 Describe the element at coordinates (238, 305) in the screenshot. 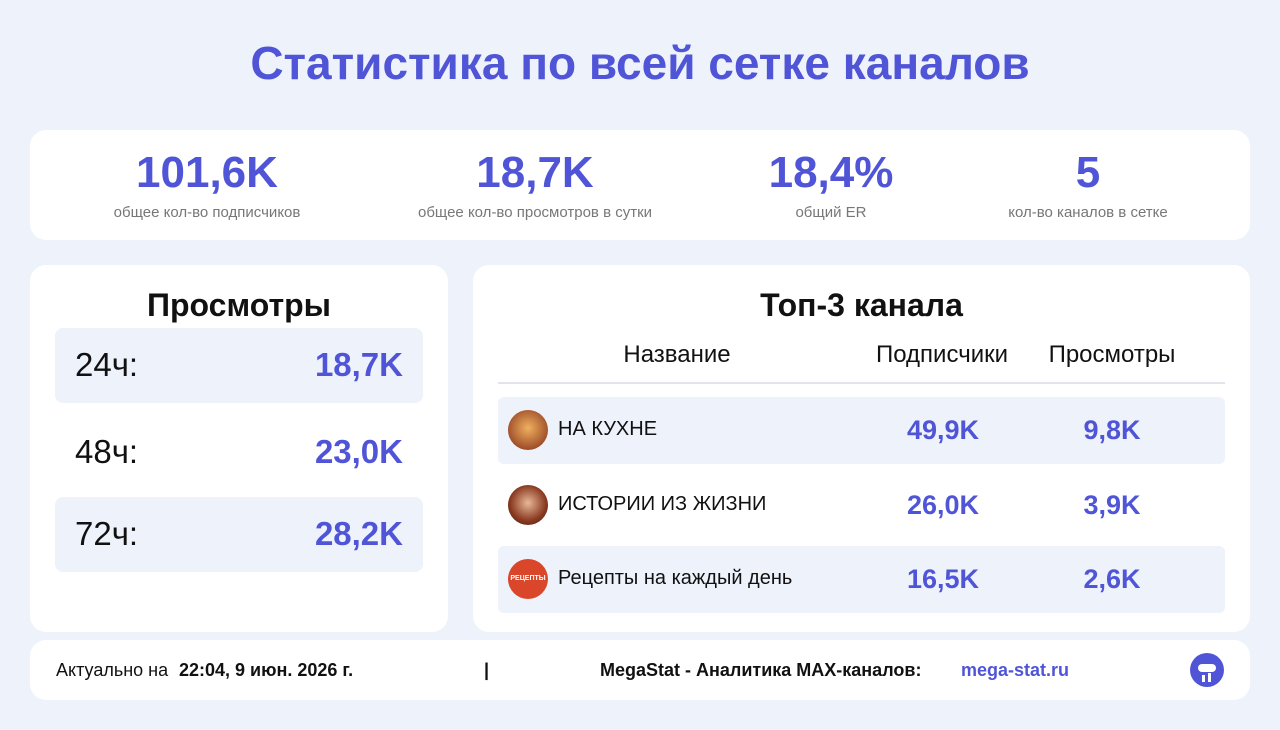

I see `card-title: Просмотры` at that location.